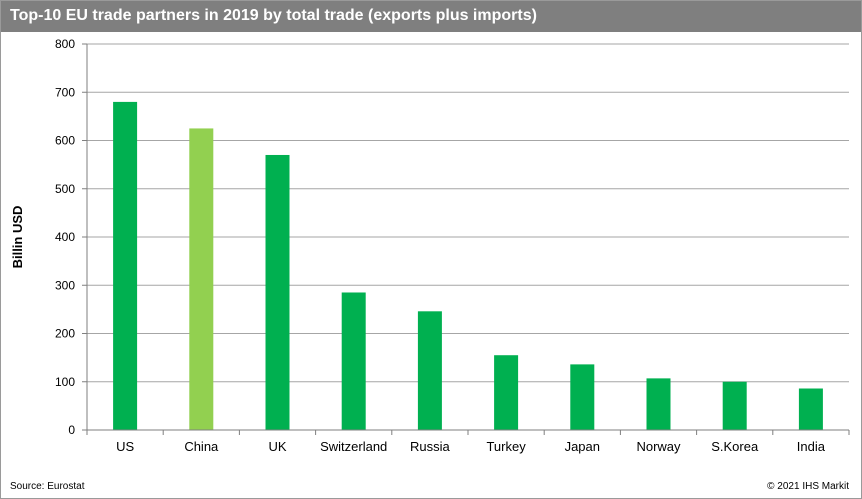 This screenshot has height=499, width=862. Describe the element at coordinates (65, 334) in the screenshot. I see `y-tick-label: 200` at that location.